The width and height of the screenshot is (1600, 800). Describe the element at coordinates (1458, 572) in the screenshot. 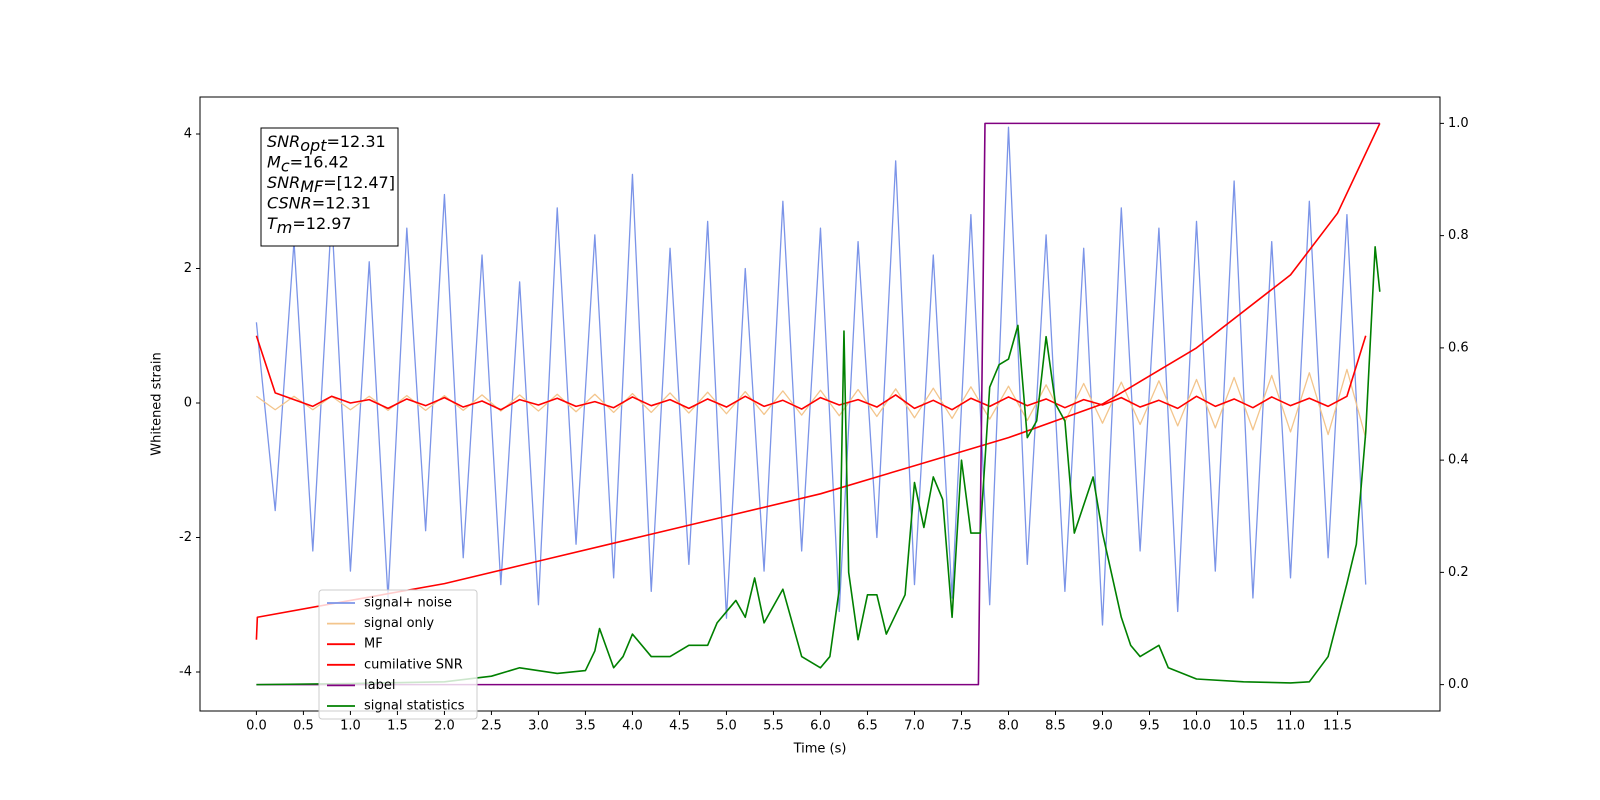

I see `y2-tick-label: 0.2` at that location.